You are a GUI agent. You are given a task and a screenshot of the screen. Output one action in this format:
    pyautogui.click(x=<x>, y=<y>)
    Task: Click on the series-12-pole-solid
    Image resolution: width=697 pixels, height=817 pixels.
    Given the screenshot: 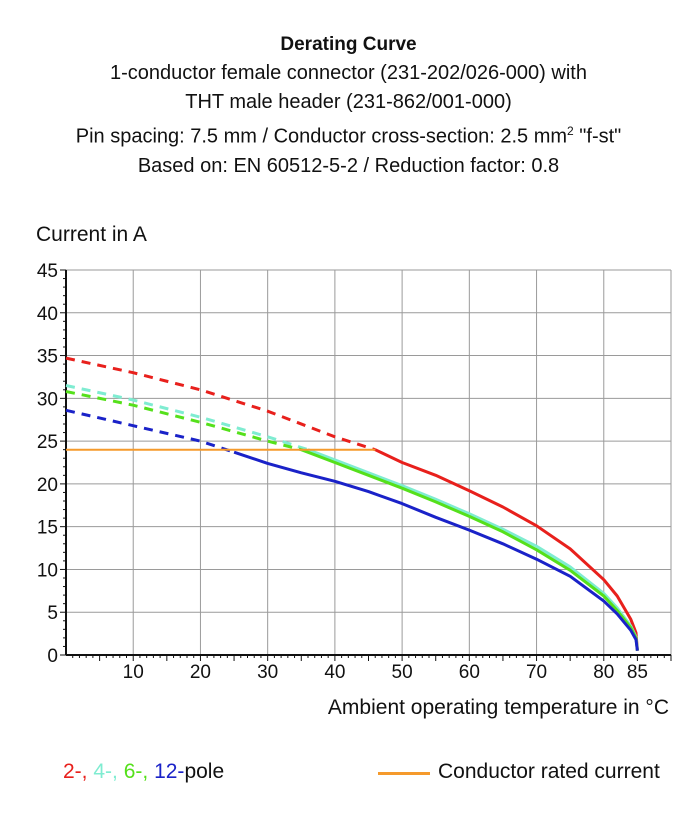 What is the action you would take?
    pyautogui.click(x=436, y=550)
    